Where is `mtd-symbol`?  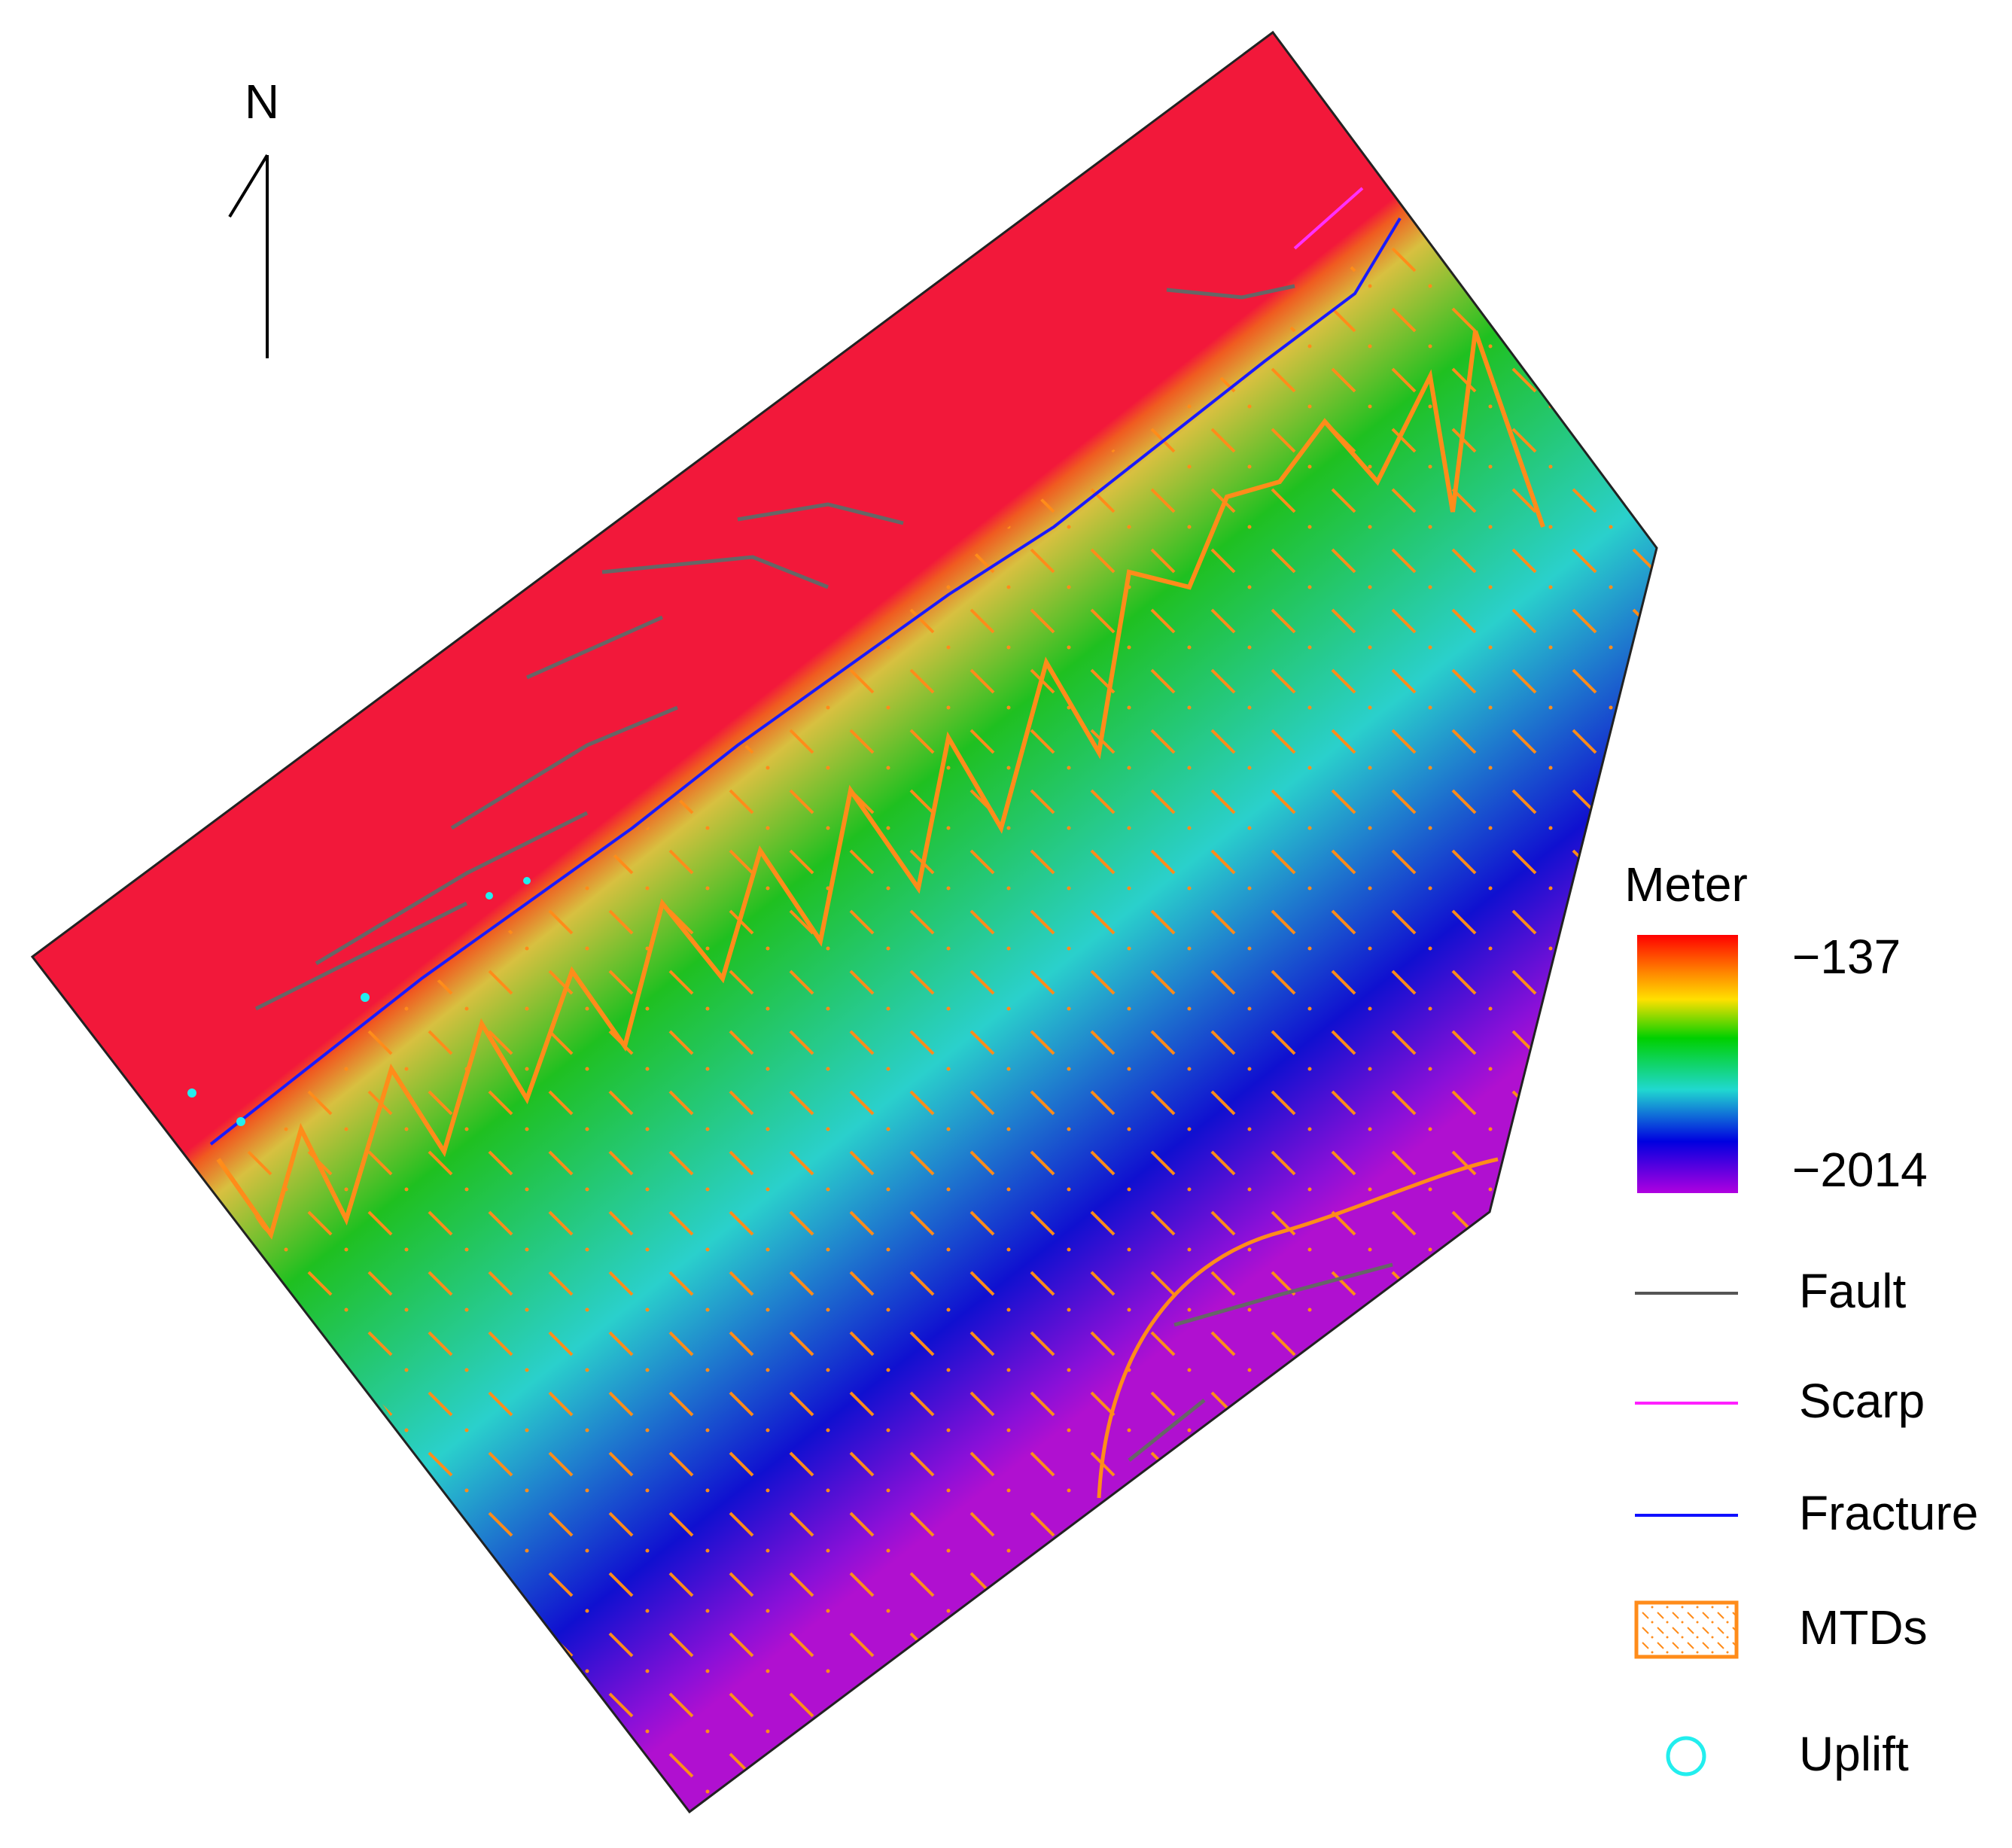
mtd-symbol is located at coordinates (1686, 1629).